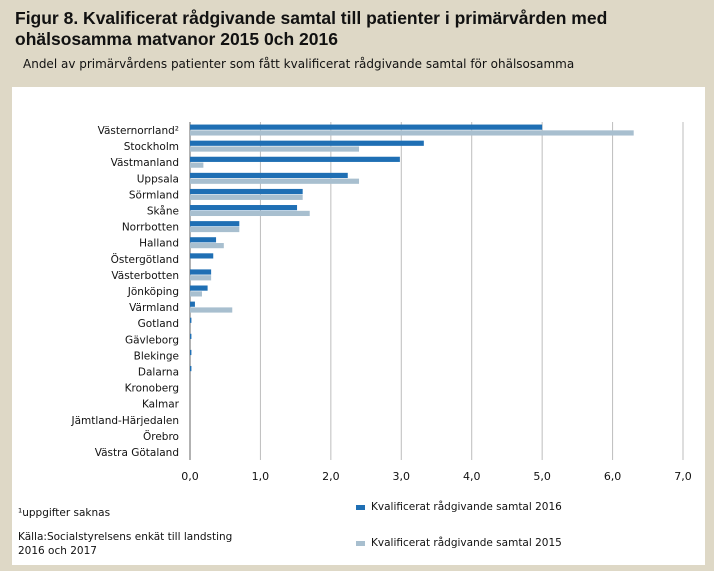  I want to click on category-label: Uppsala, so click(158, 179).